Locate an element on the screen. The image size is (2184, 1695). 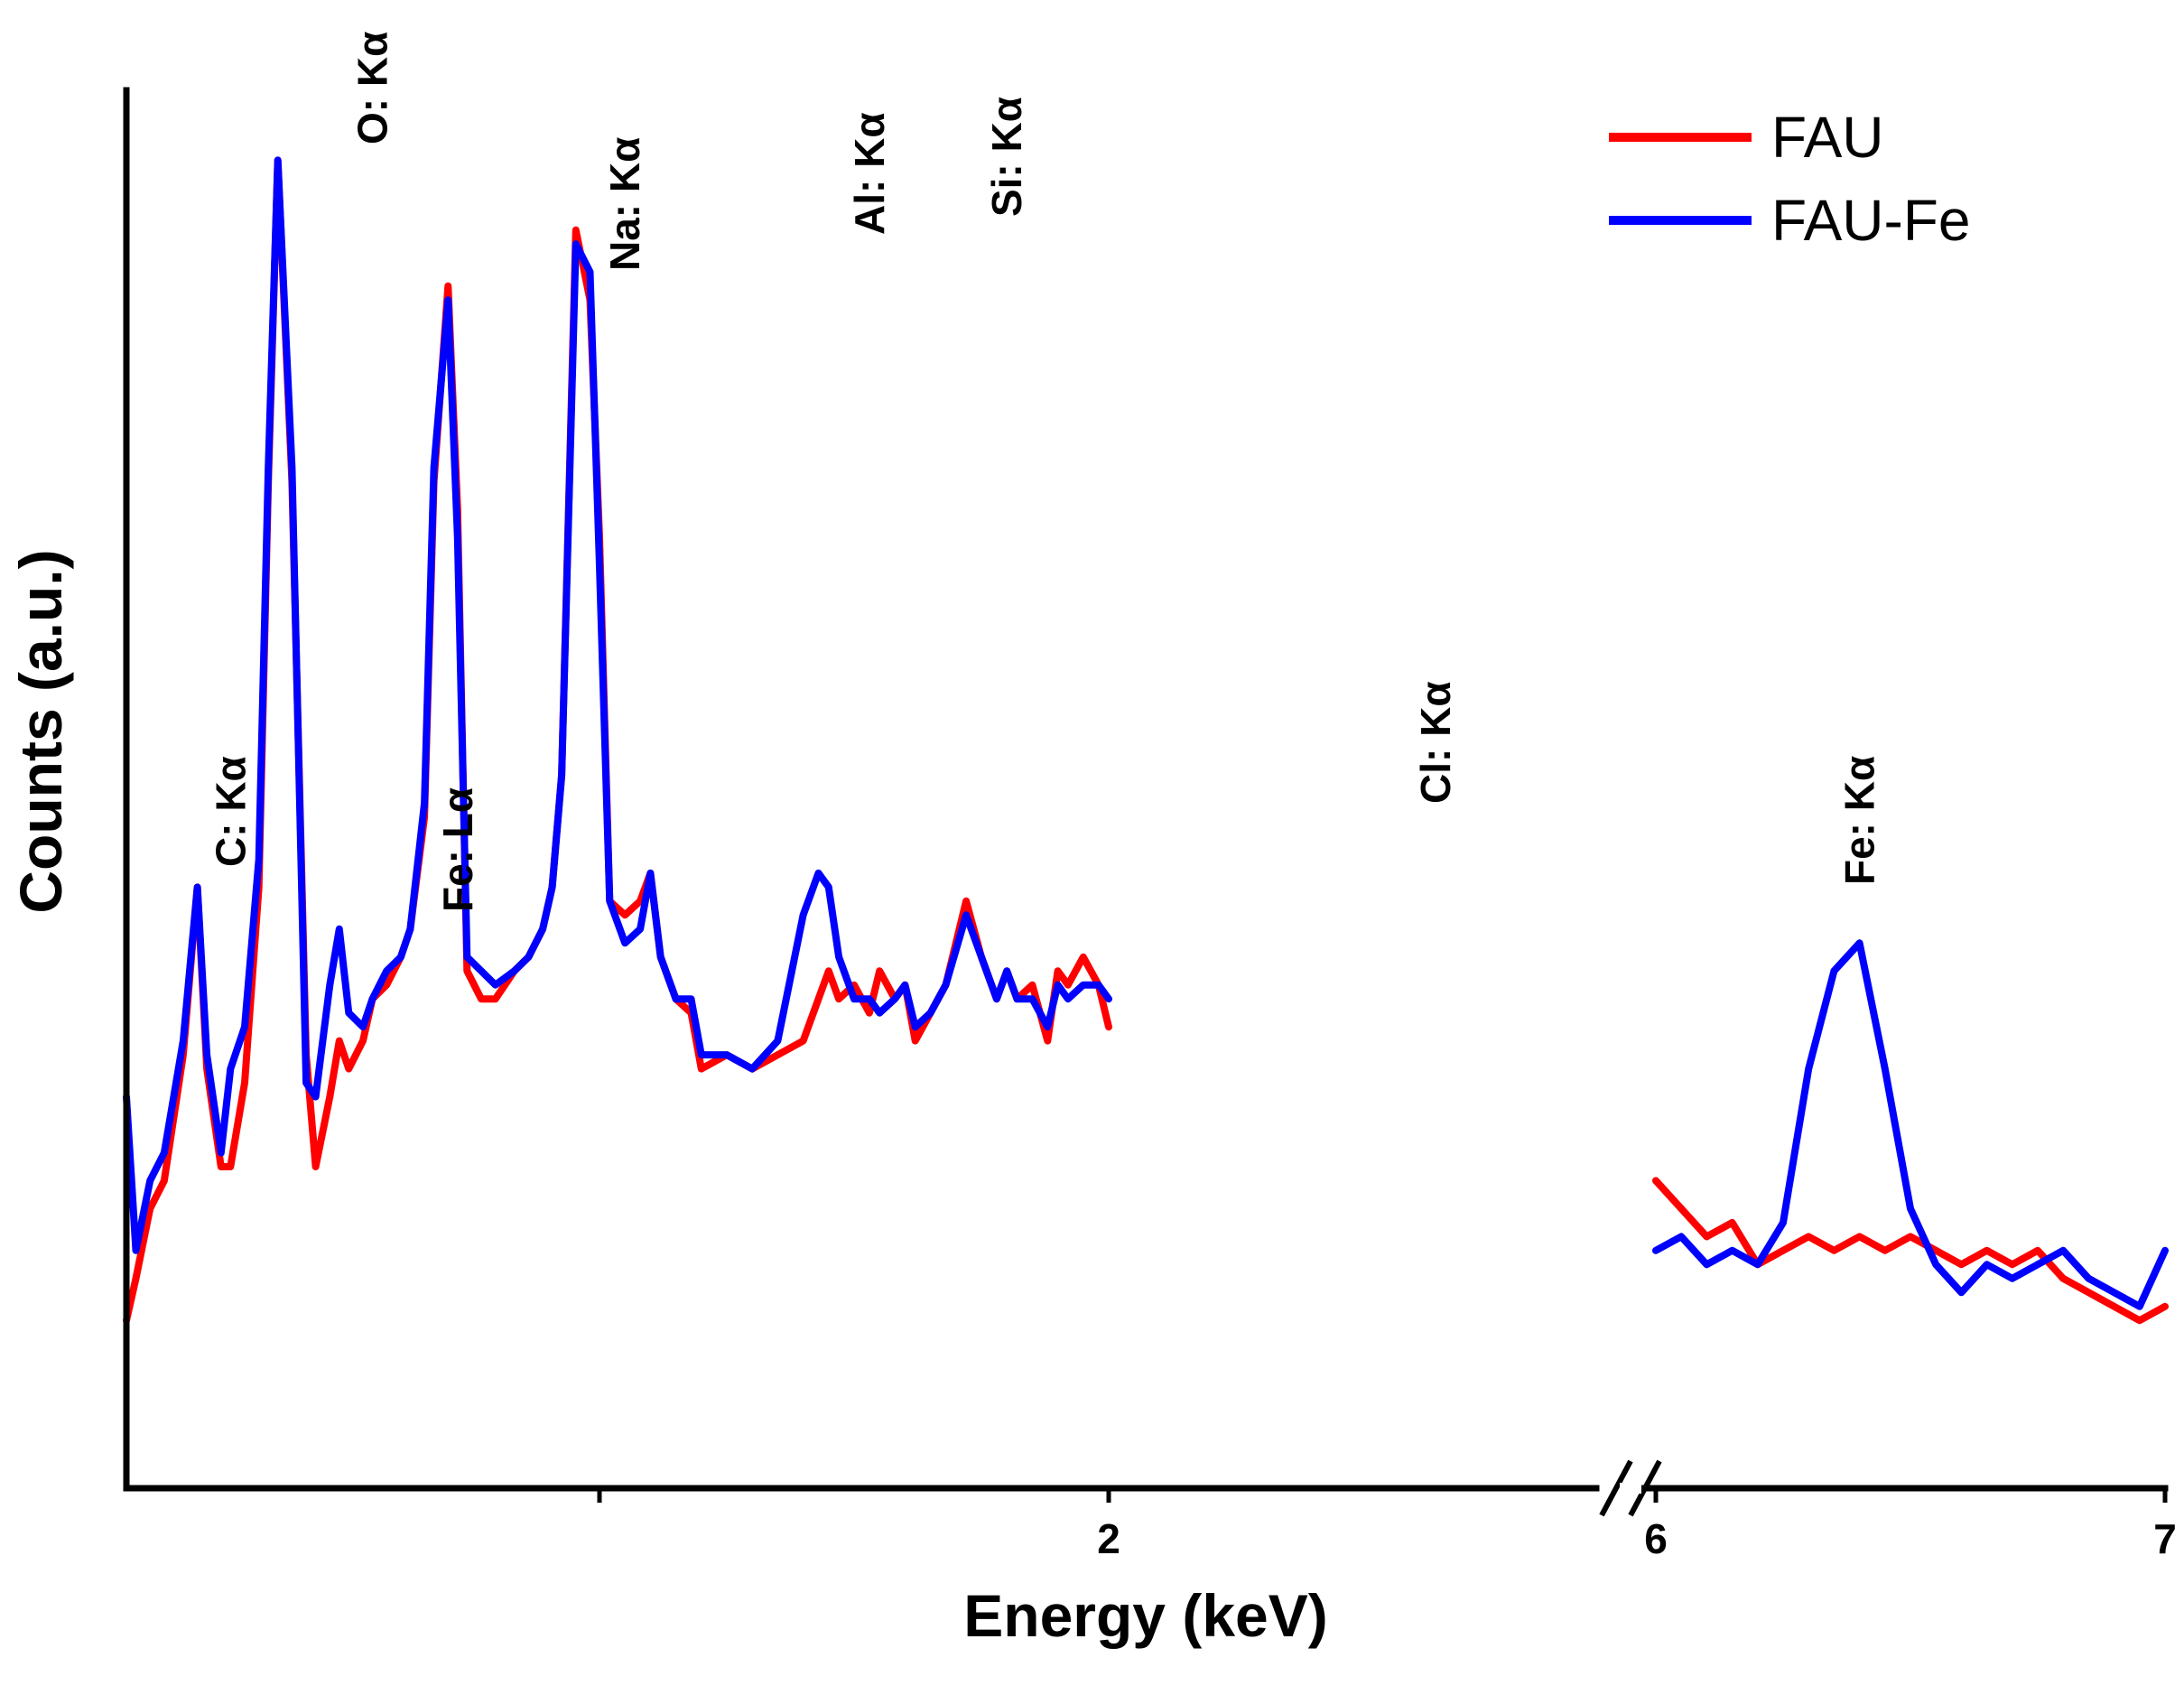
x-tick-label: 2 is located at coordinates (1108, 1538).